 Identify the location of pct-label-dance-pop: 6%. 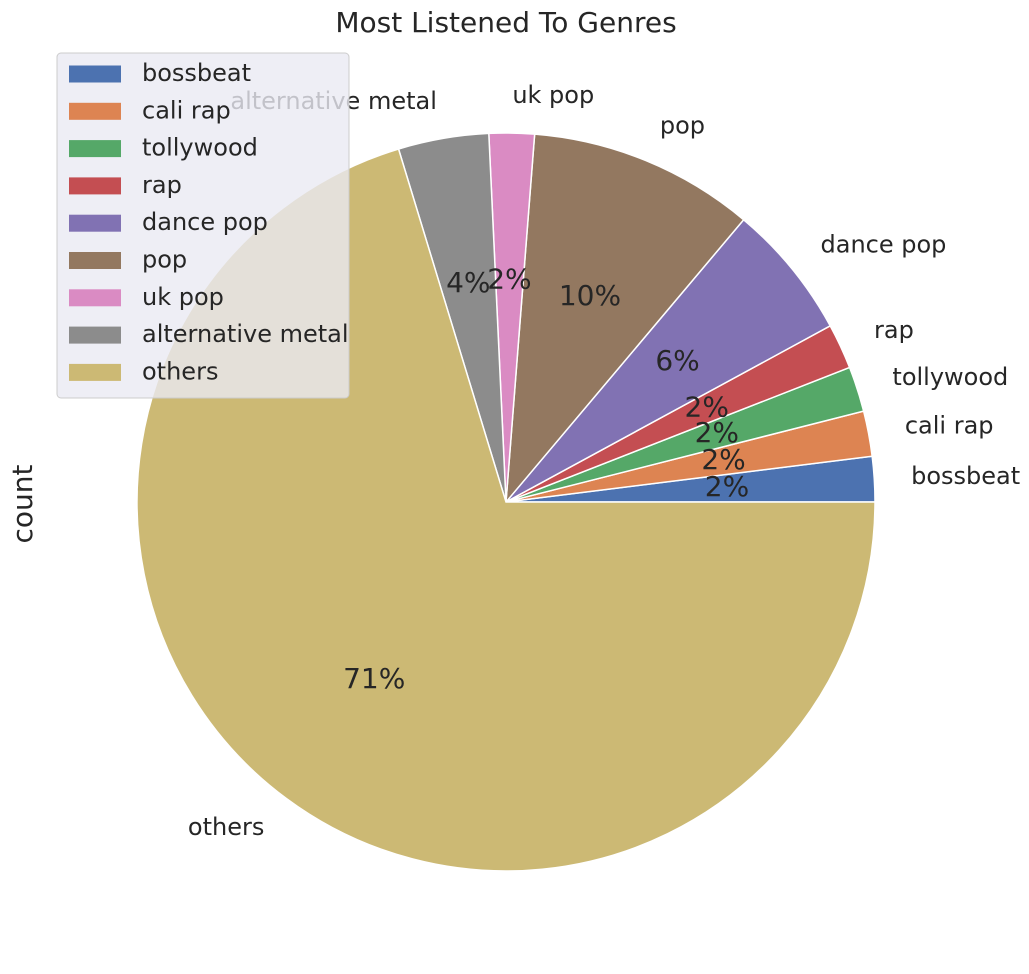
(677, 360).